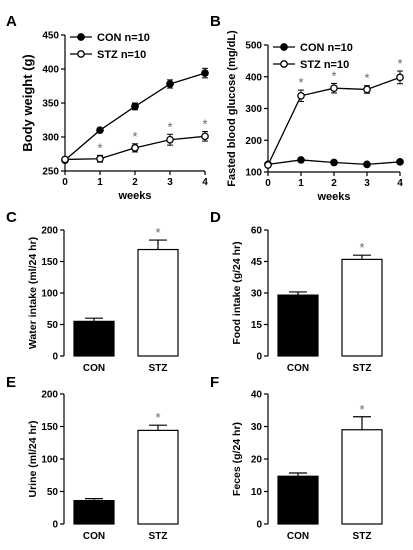 This screenshot has width=413, height=550. Describe the element at coordinates (237, 459) in the screenshot. I see `y-axis-label: Feces (g/24 hr)` at that location.